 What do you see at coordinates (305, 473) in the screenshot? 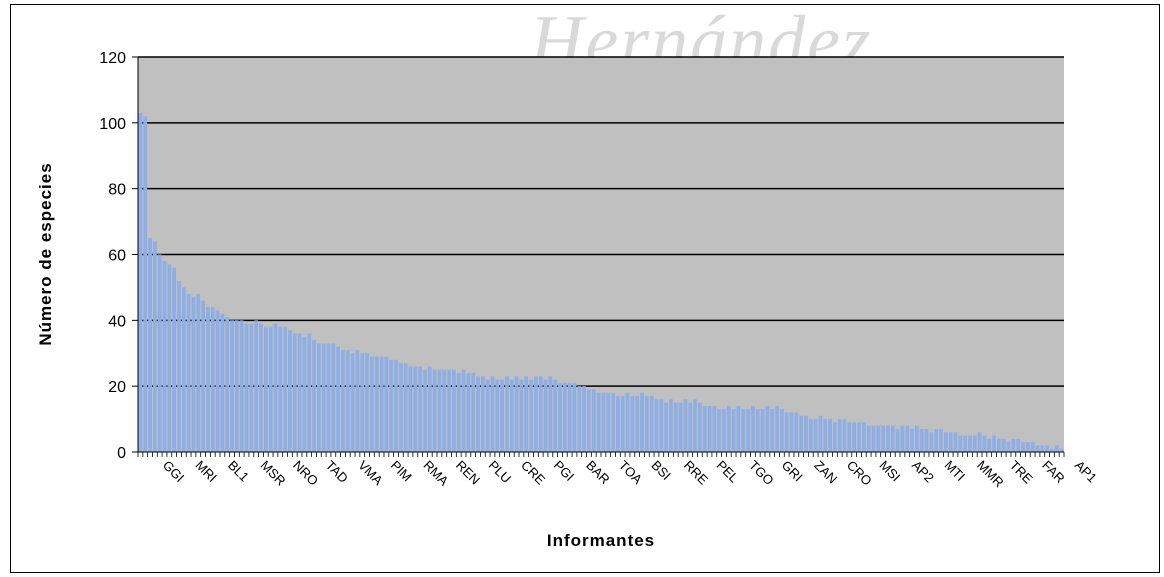
I see `x-category-label: NRO` at bounding box center [305, 473].